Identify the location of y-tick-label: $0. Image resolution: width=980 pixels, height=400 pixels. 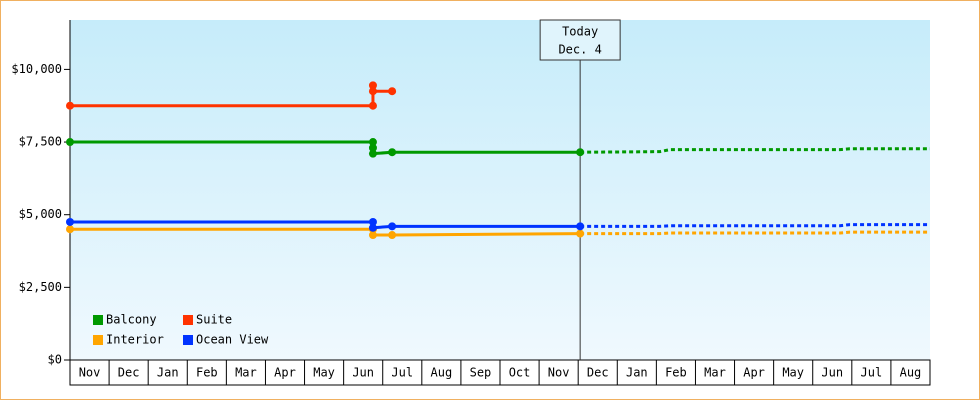
(55, 360).